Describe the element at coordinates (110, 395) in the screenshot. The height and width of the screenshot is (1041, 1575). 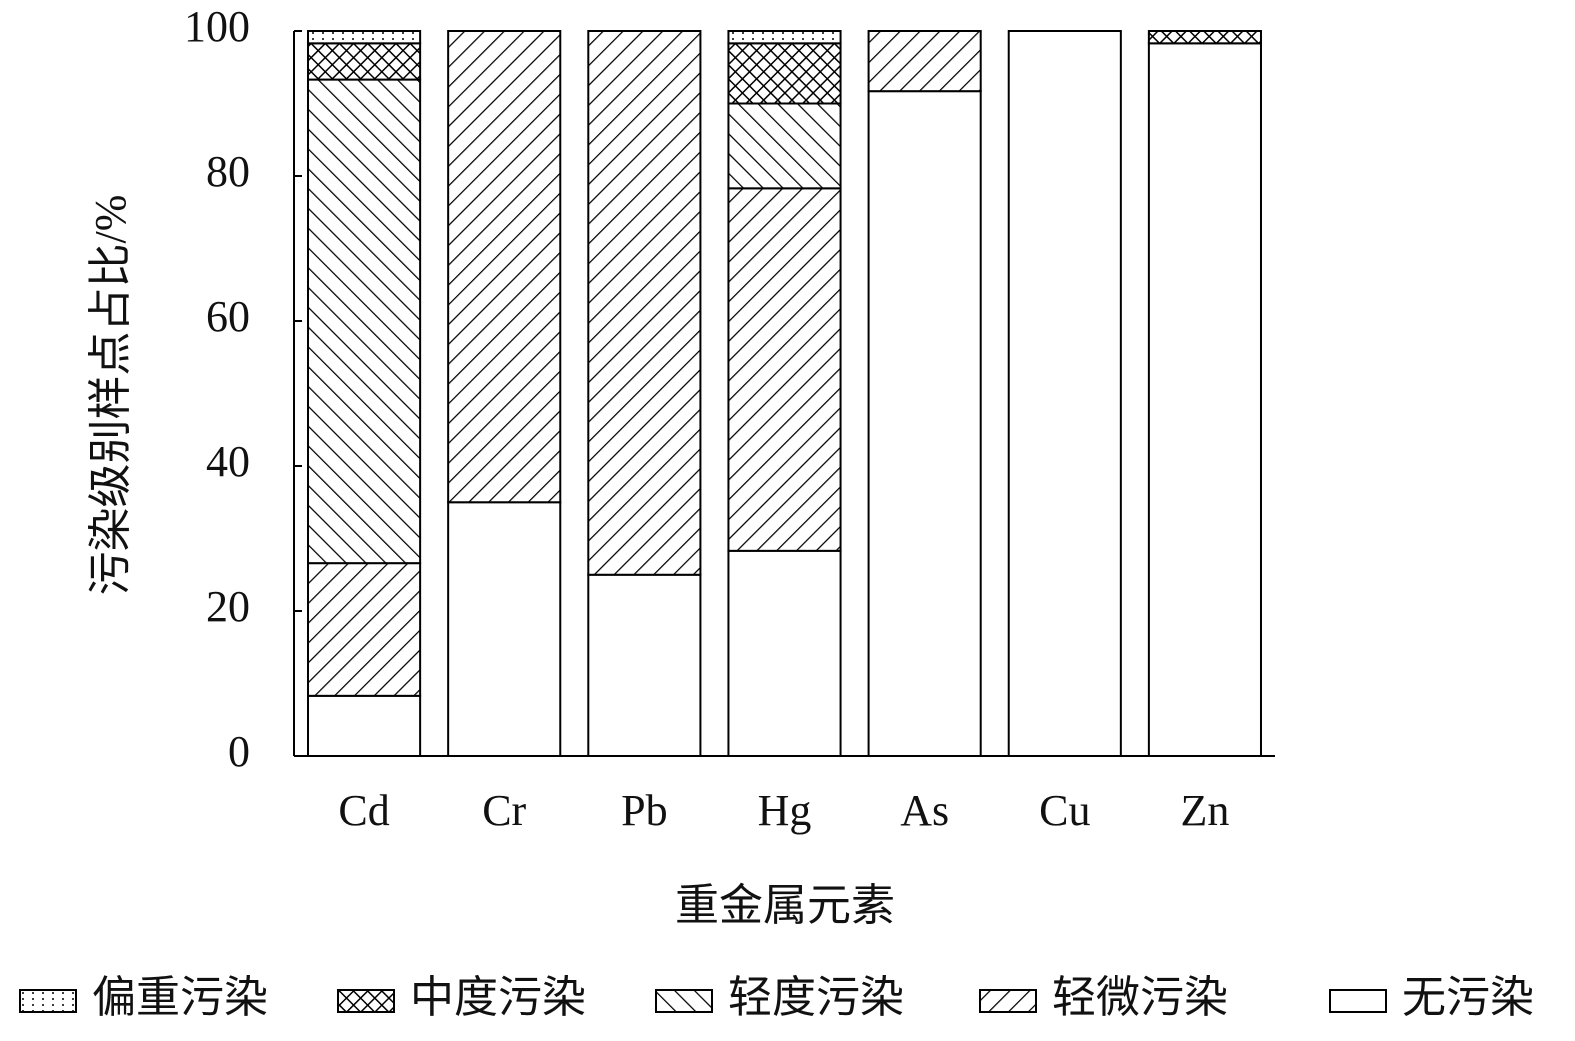
I see `y-axis-title: 污染级别样点占比/%` at that location.